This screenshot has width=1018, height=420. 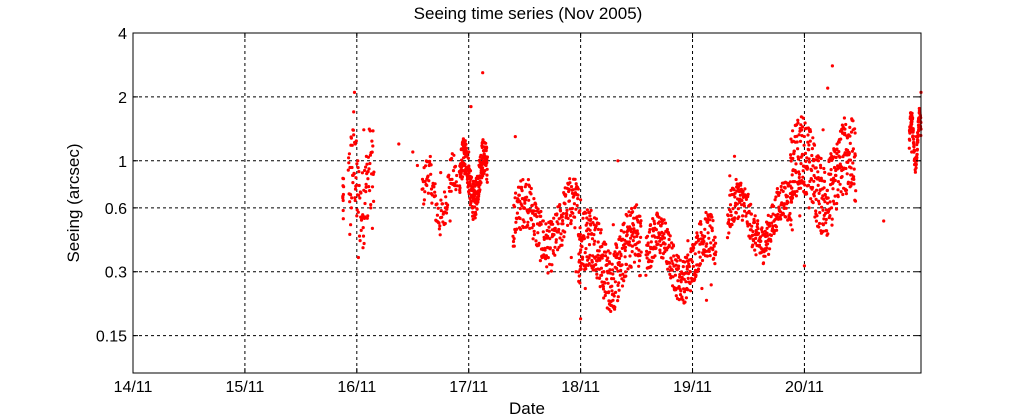 What do you see at coordinates (116, 273) in the screenshot?
I see `y-tick-label: 0.3` at bounding box center [116, 273].